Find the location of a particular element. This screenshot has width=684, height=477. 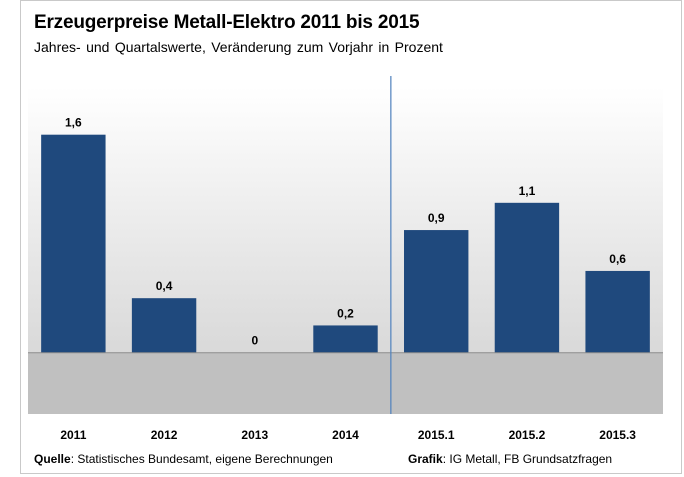

data-label-2011: 1,6 is located at coordinates (73, 123).